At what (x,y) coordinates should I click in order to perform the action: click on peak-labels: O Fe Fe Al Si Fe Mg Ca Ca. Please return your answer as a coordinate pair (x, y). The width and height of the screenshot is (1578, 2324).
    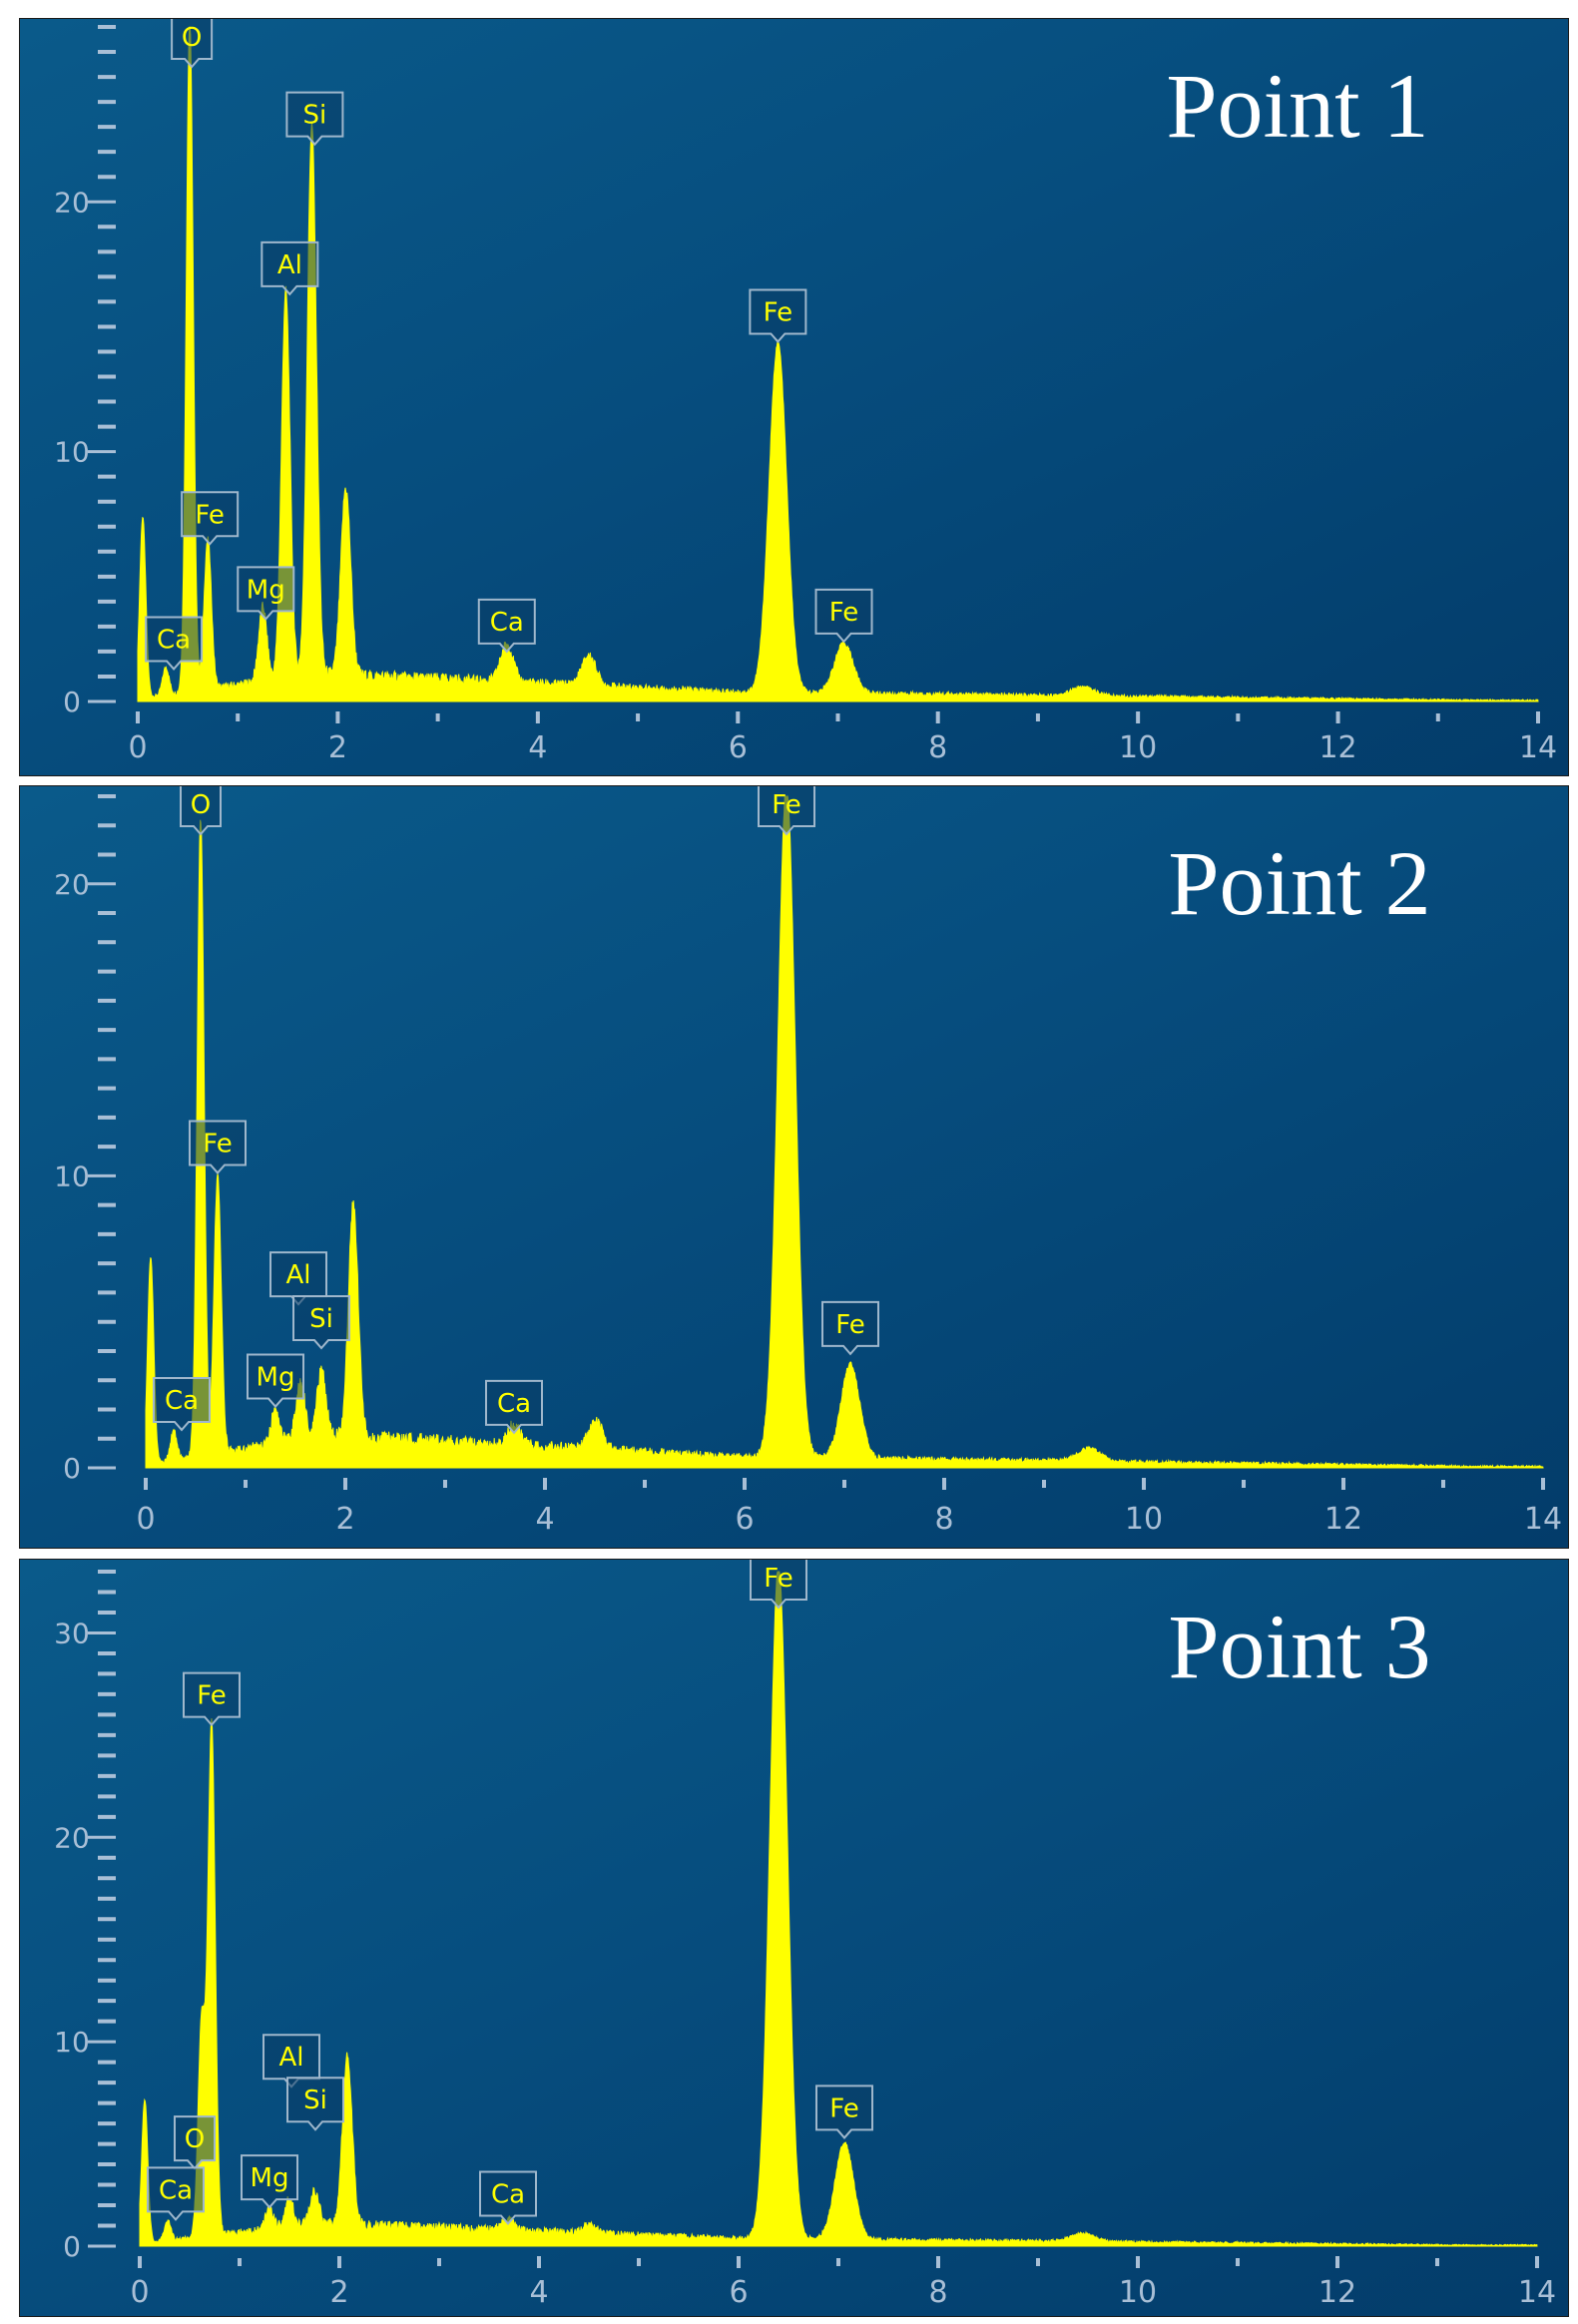
    Looking at the image, I should click on (516, 1110).